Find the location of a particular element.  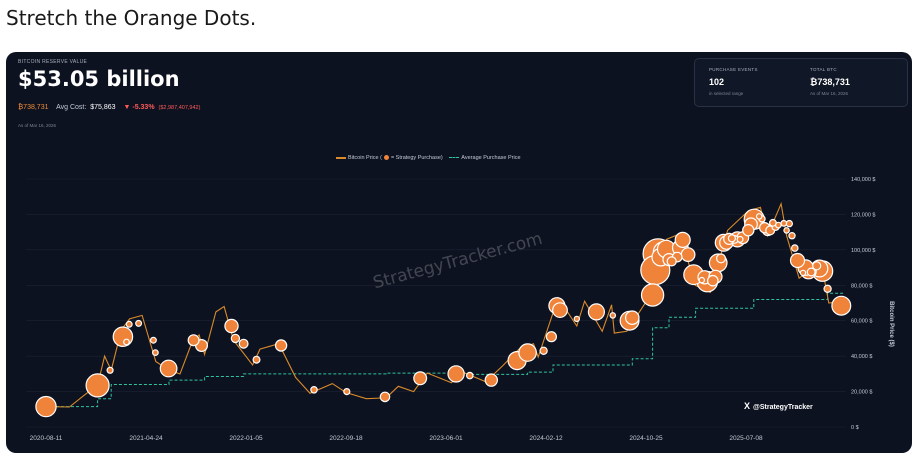

twitter-handle: X @StrategyTracker is located at coordinates (778, 406).